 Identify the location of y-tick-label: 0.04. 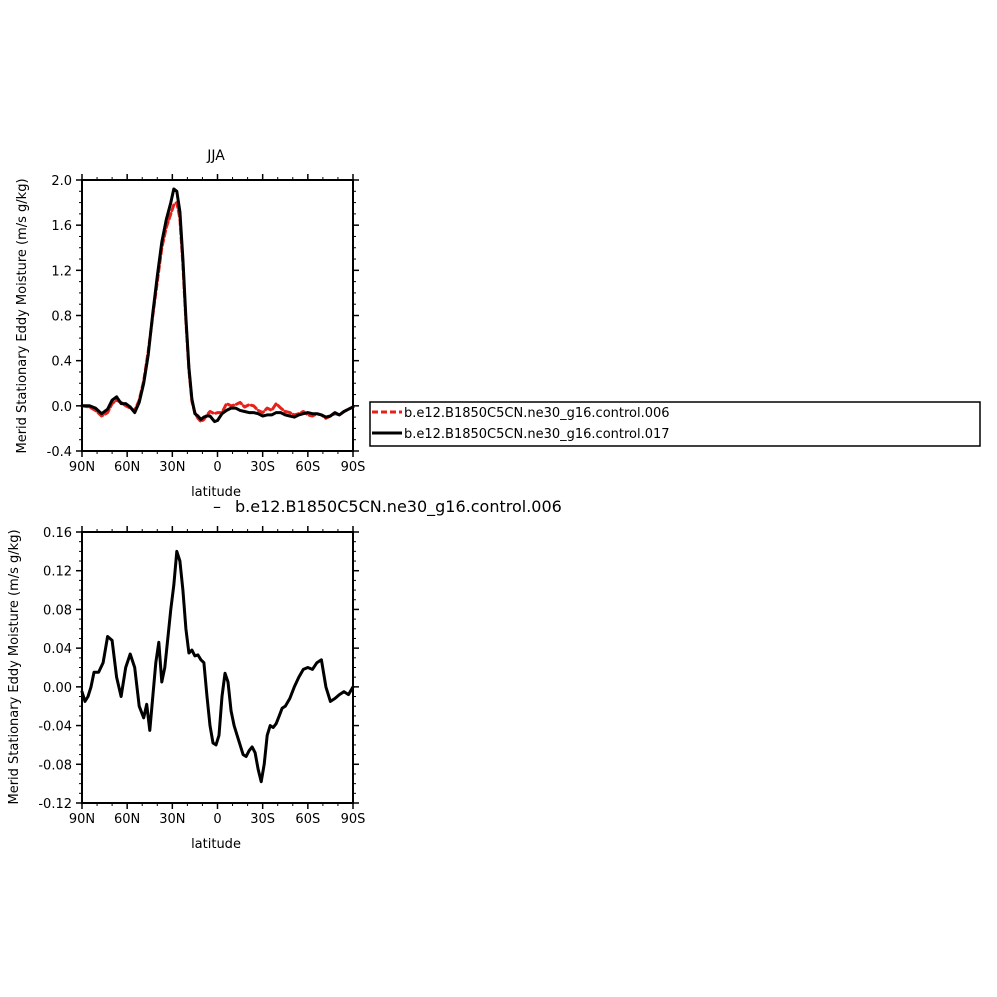
(57, 649).